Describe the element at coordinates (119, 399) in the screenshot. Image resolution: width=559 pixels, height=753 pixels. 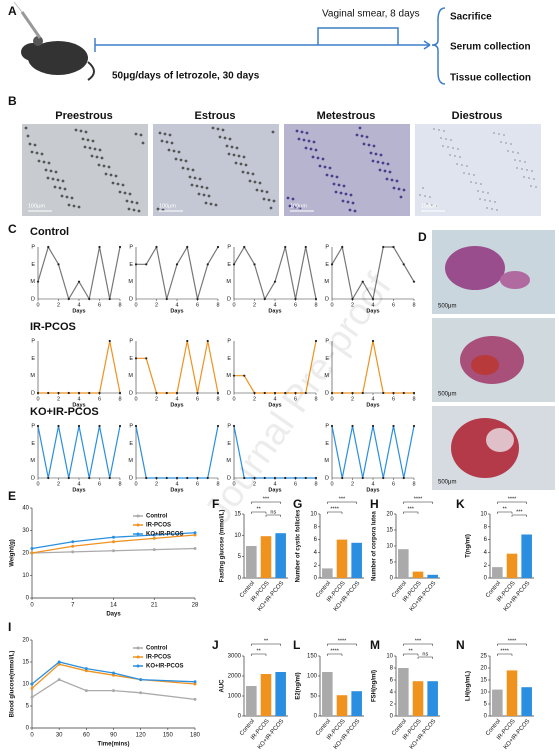
I see `x-tick-label: 8` at that location.